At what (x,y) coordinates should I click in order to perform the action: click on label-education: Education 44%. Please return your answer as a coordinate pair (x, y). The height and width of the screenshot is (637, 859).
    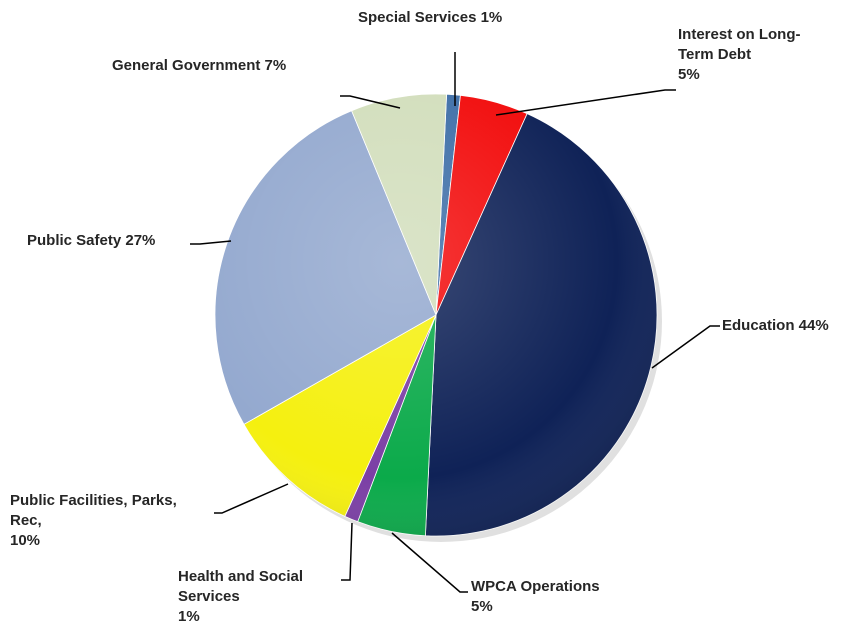
    Looking at the image, I should click on (775, 325).